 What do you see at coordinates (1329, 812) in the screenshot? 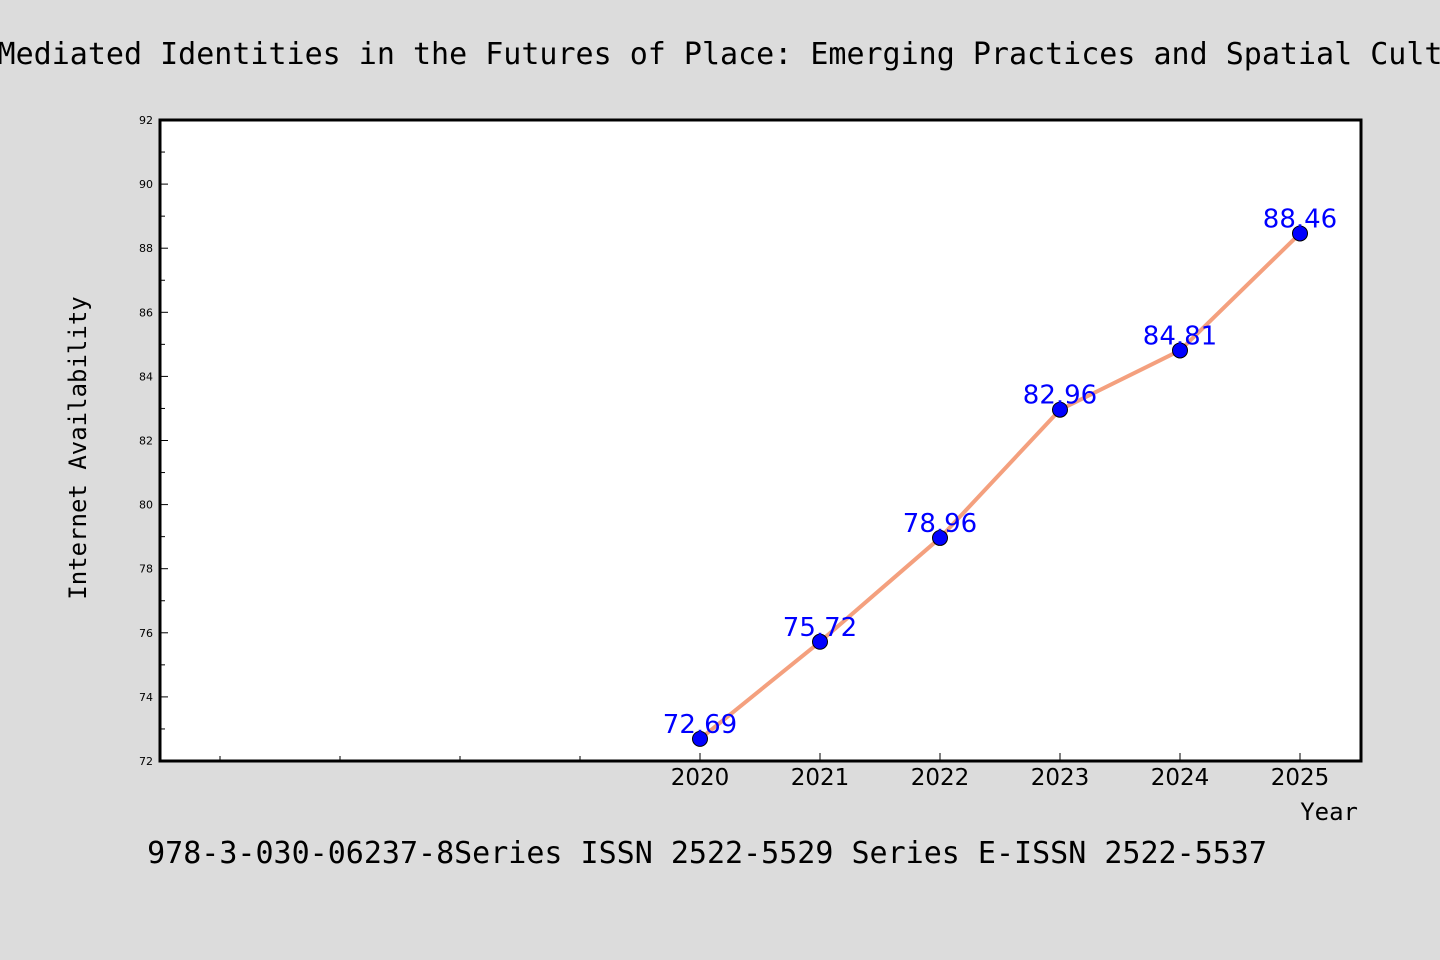
I see `x-axis-label: Year` at bounding box center [1329, 812].